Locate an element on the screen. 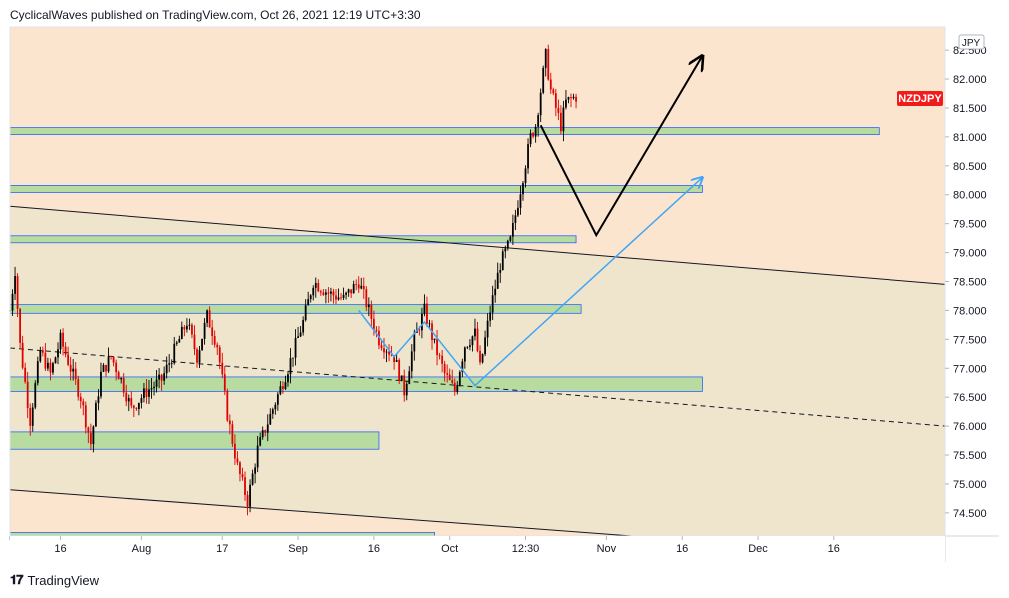 Image resolution: width=1009 pixels, height=598 pixels. x-tick-label: 17 is located at coordinates (222, 549).